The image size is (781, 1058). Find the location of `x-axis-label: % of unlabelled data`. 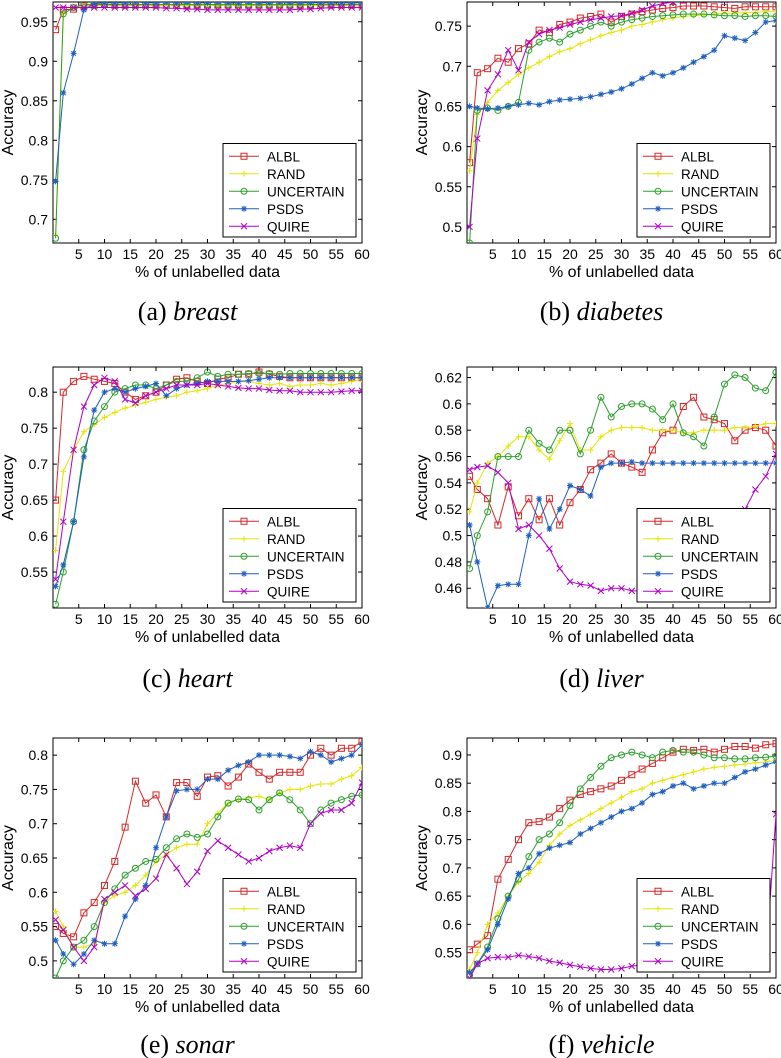

x-axis-label: % of unlabelled data is located at coordinates (621, 272).